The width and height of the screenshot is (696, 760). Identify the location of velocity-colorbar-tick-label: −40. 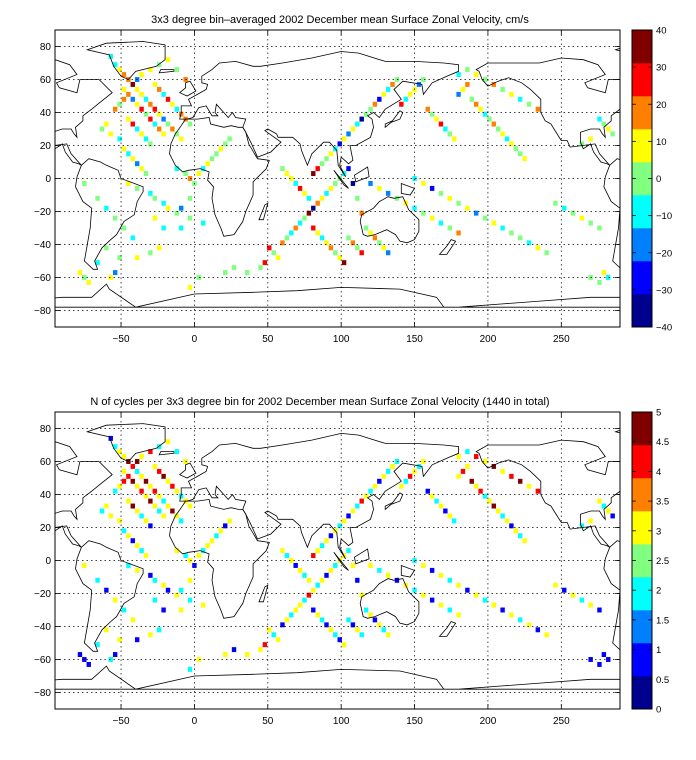
(664, 328).